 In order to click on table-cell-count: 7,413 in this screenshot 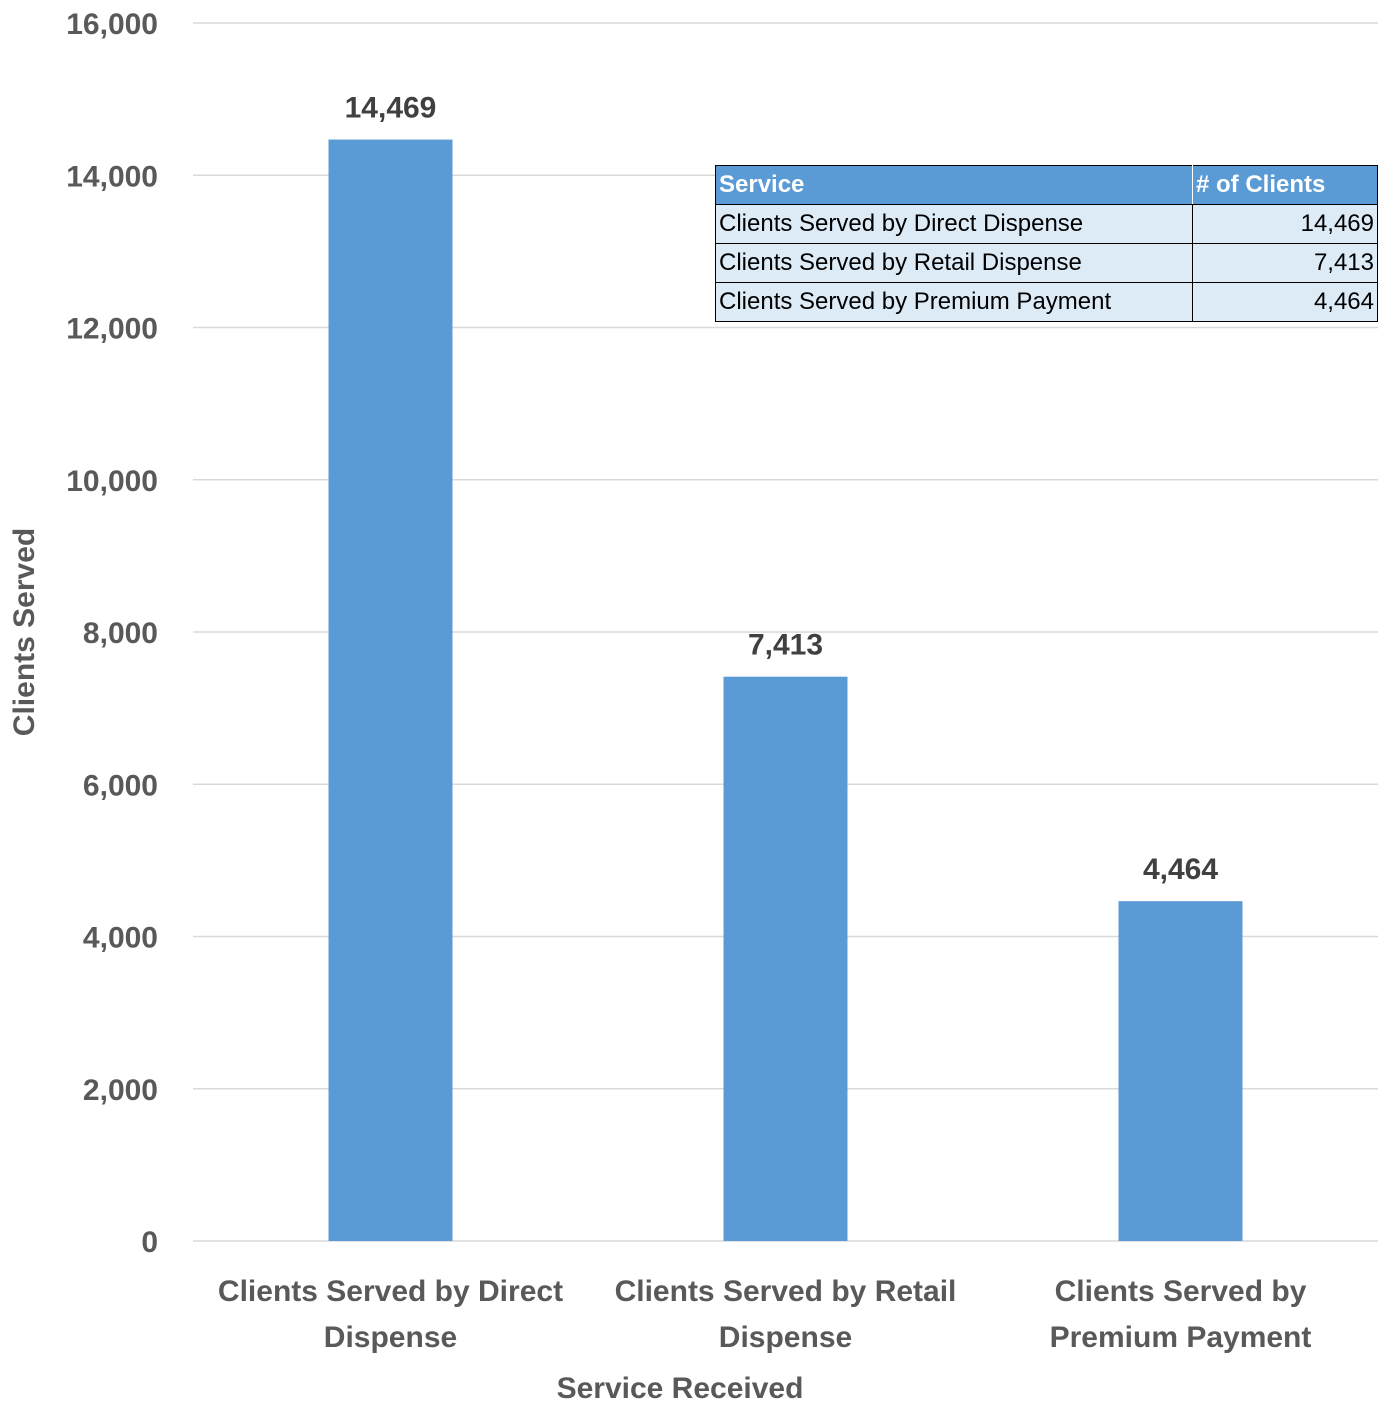, I will do `click(1285, 263)`.